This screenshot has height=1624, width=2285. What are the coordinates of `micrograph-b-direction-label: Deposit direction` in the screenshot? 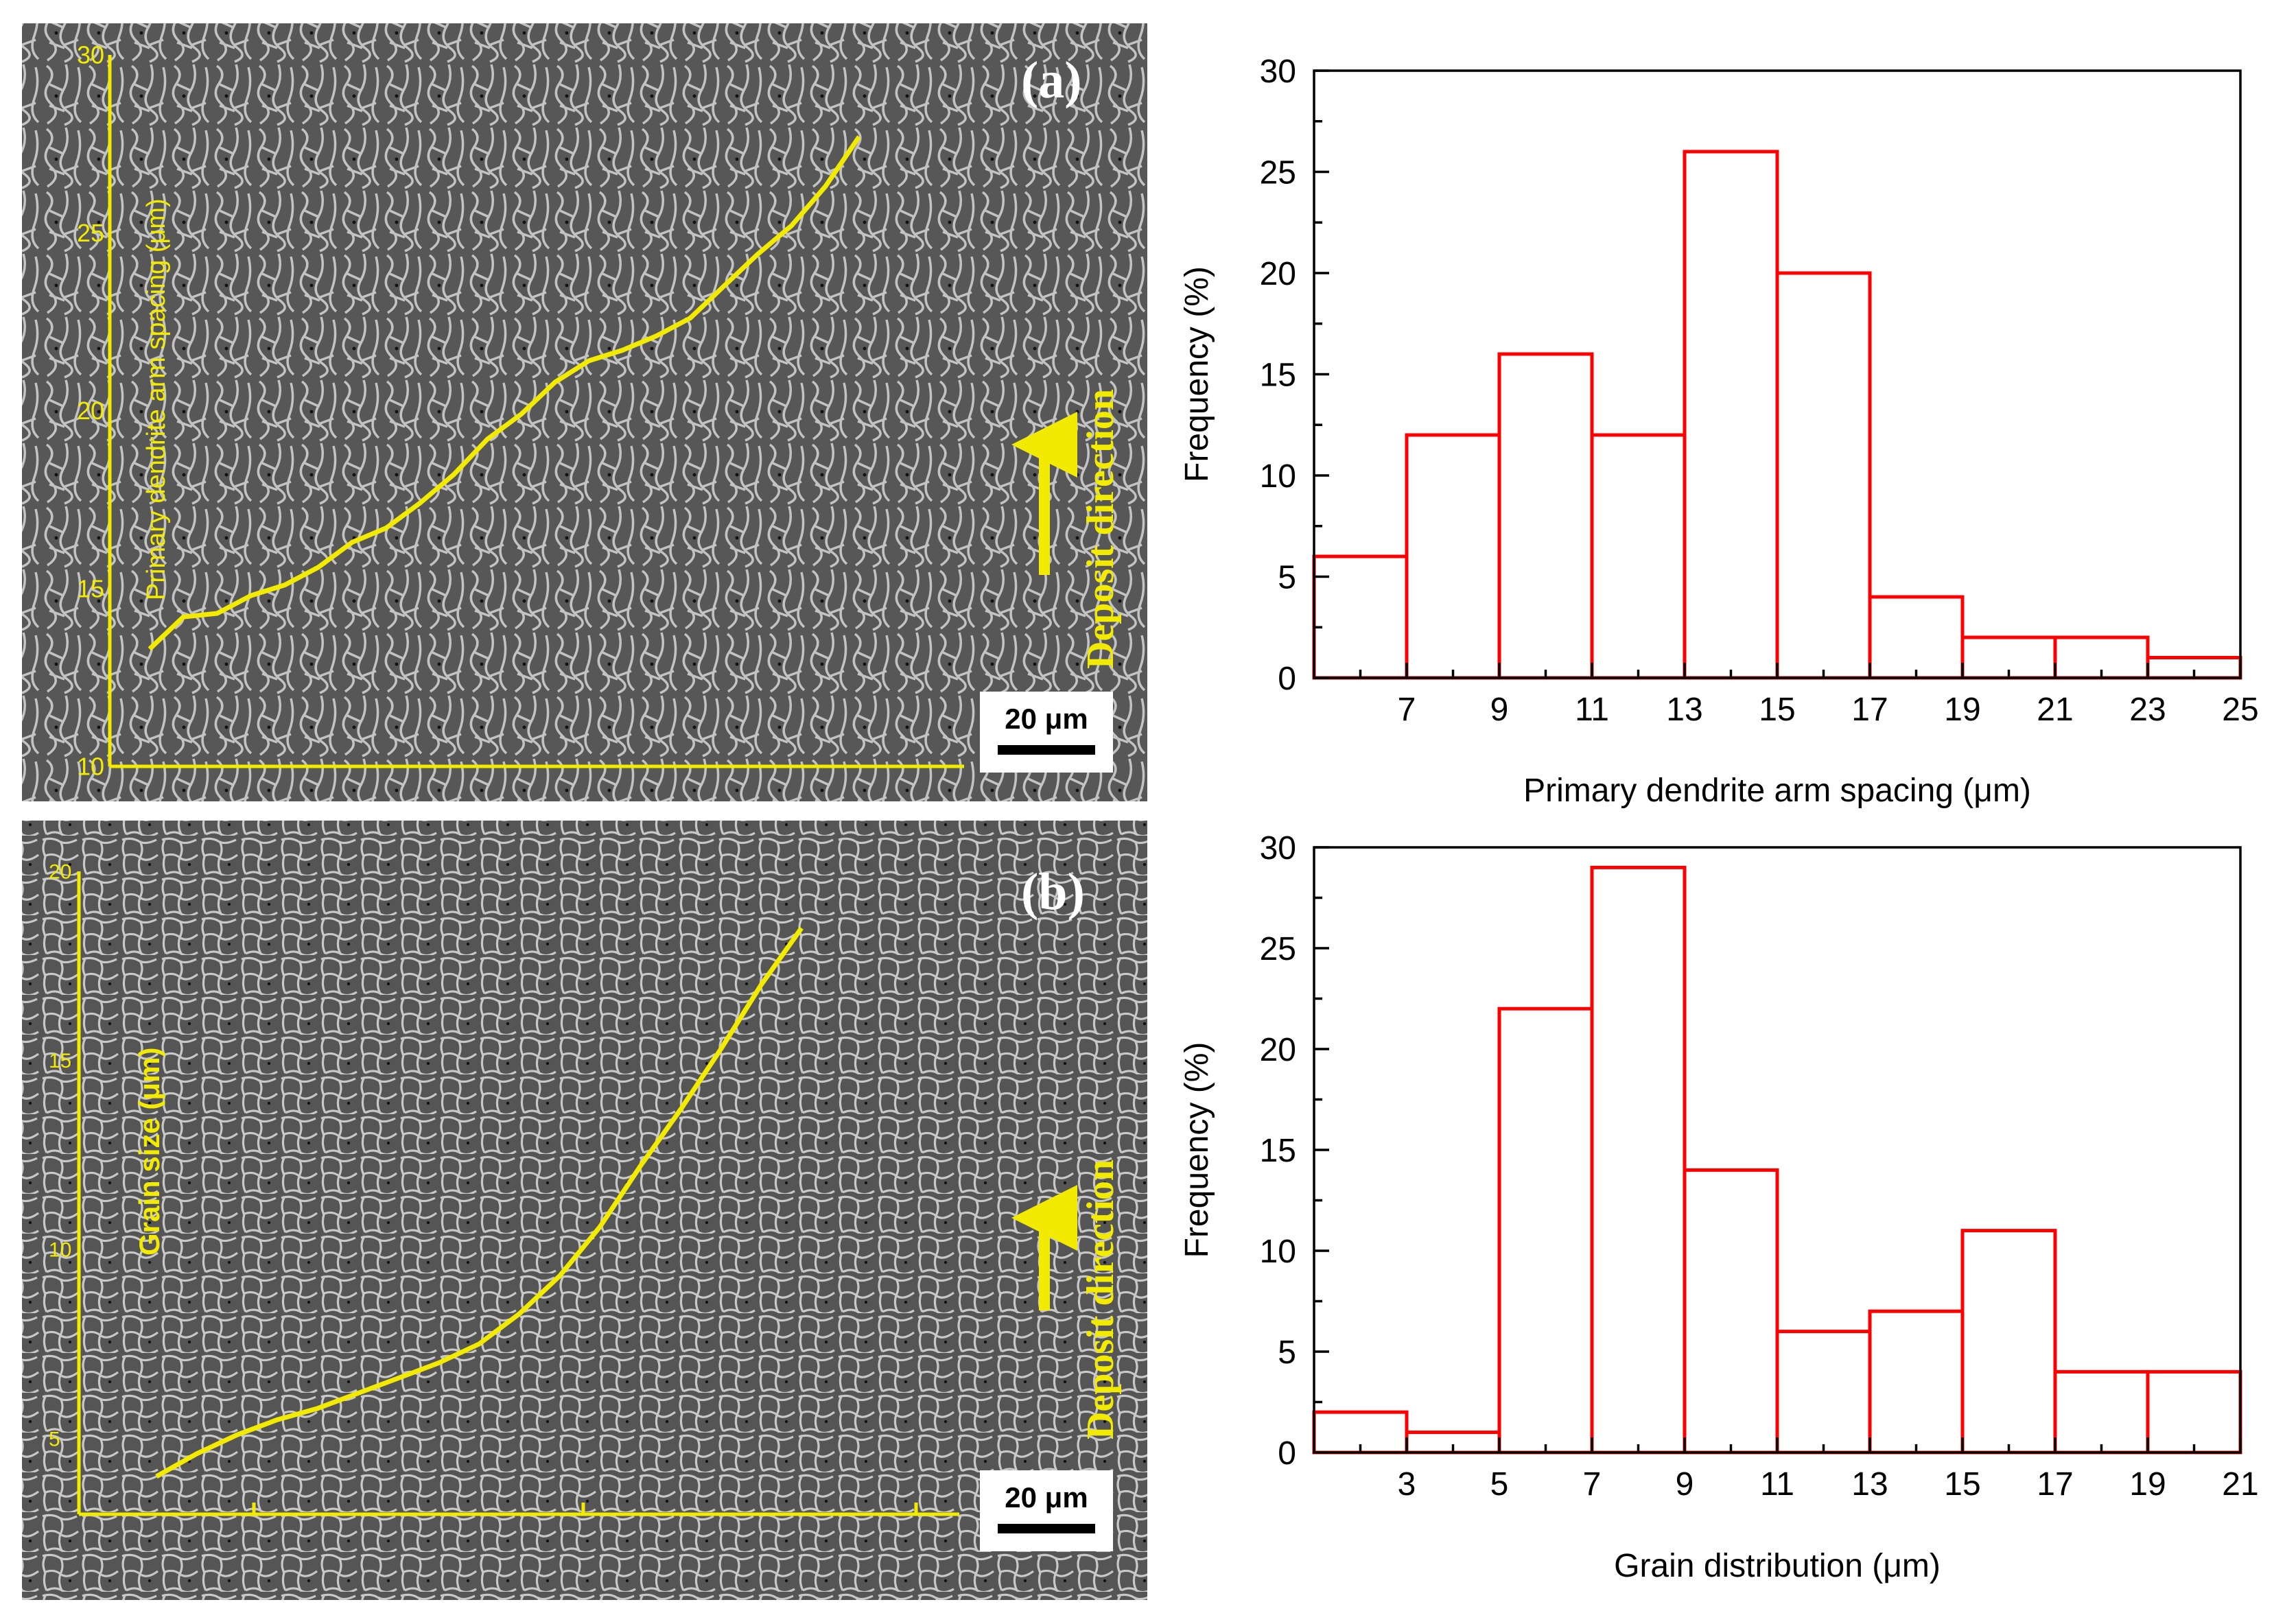 It's located at (1100, 1299).